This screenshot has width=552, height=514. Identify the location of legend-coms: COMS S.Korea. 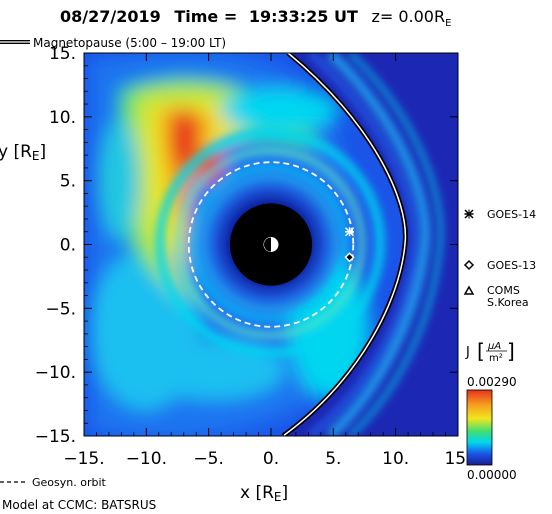
(496, 296).